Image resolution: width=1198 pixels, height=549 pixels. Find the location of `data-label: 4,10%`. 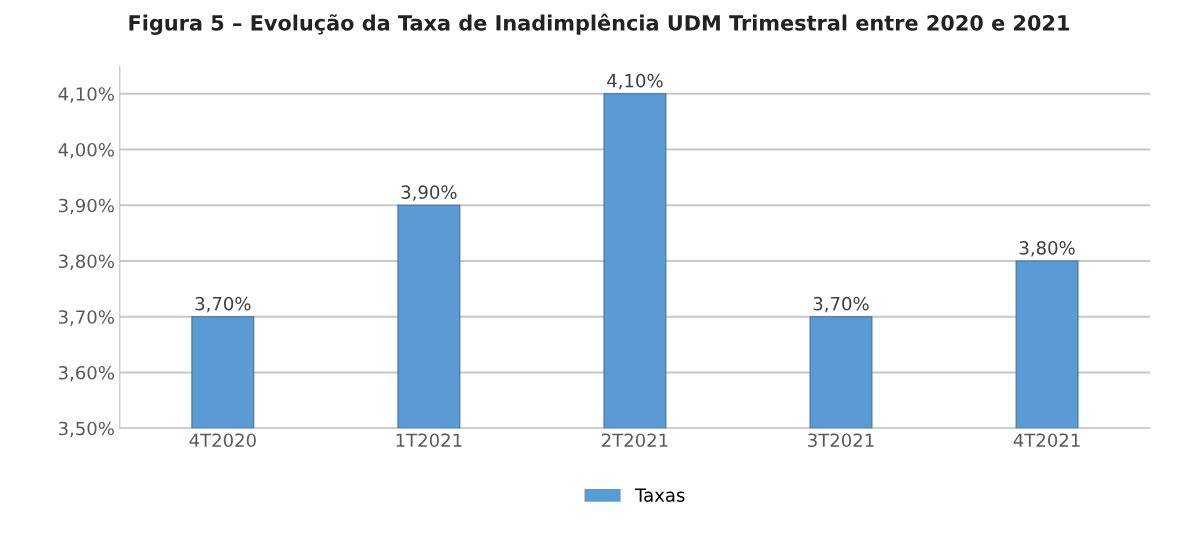

data-label: 4,10% is located at coordinates (635, 81).